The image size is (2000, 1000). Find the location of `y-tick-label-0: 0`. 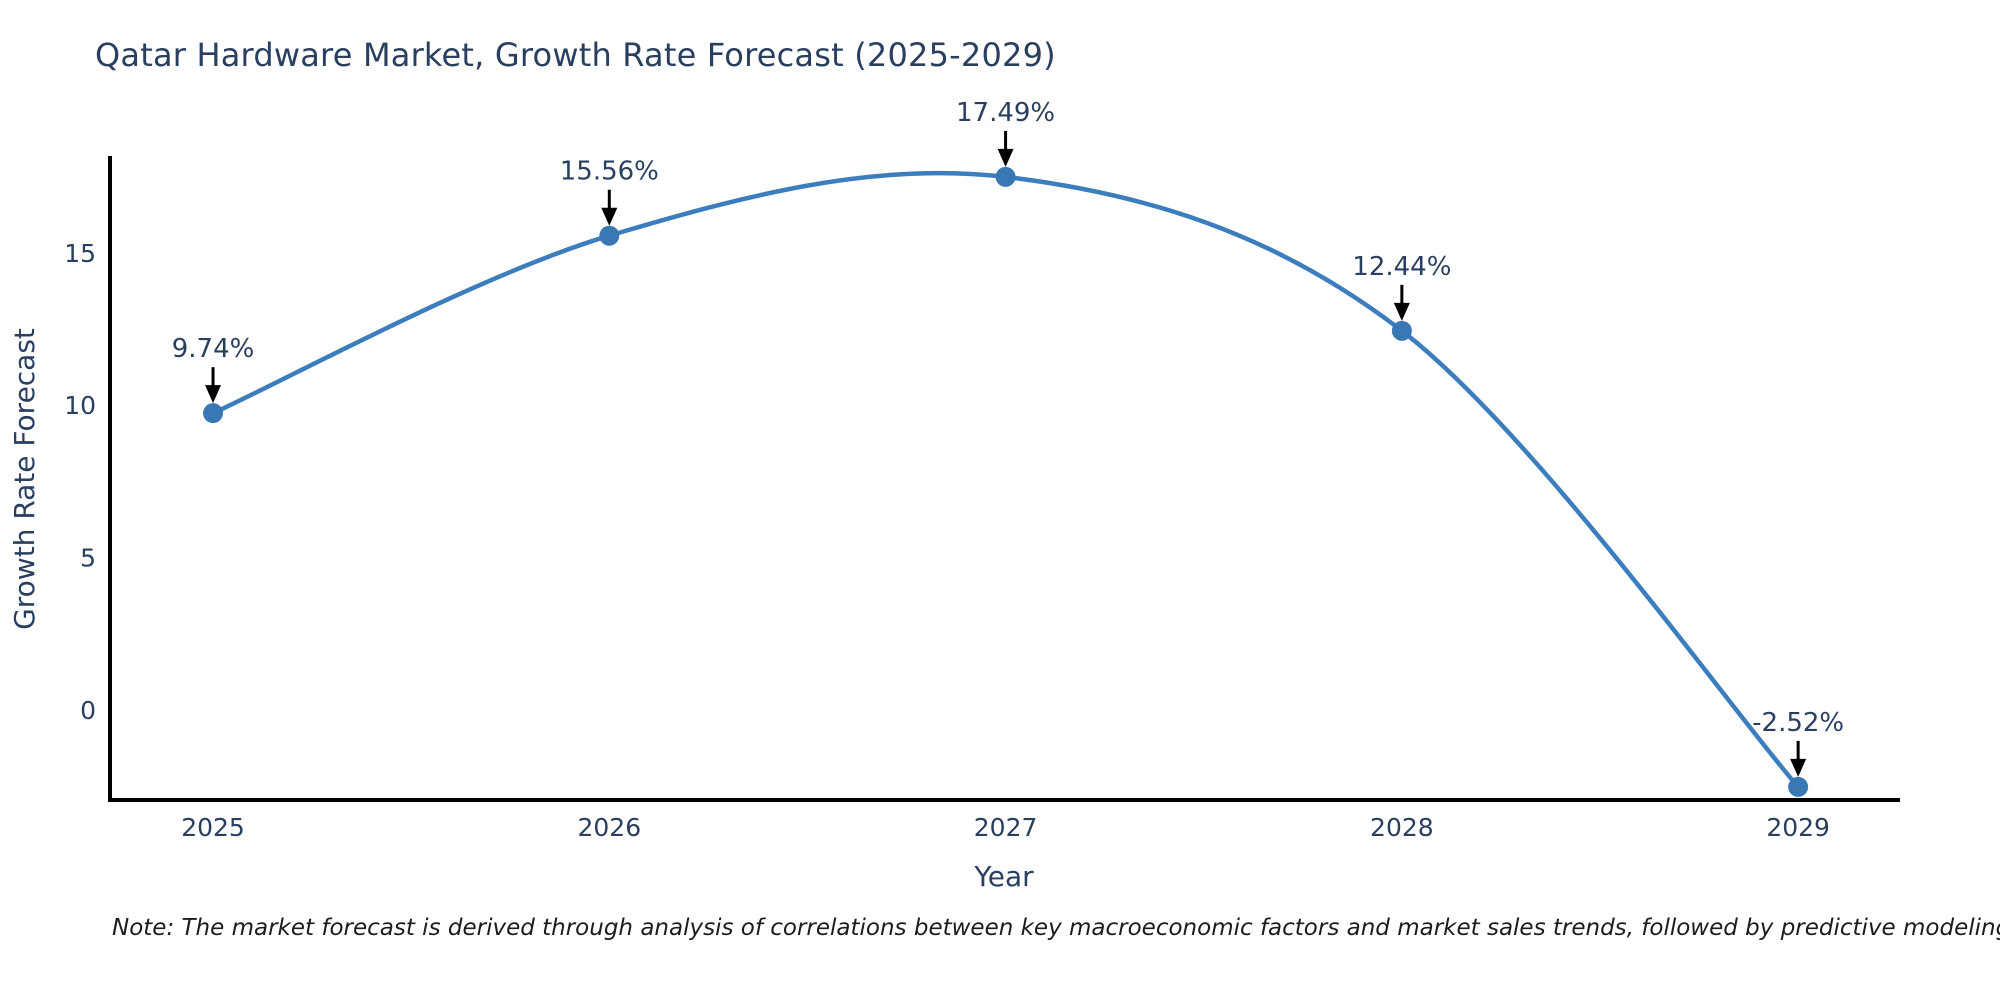

y-tick-label-0: 0 is located at coordinates (88, 710).